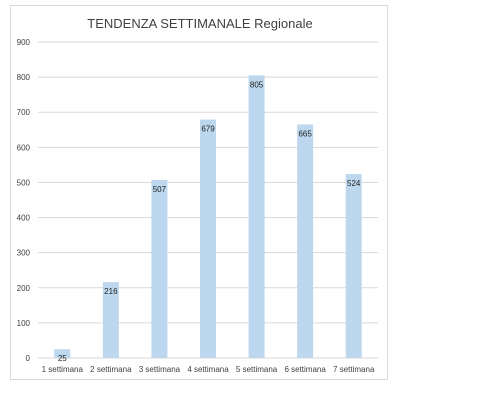 Image resolution: width=502 pixels, height=400 pixels. I want to click on x-tick-label: 4 settimana, so click(208, 369).